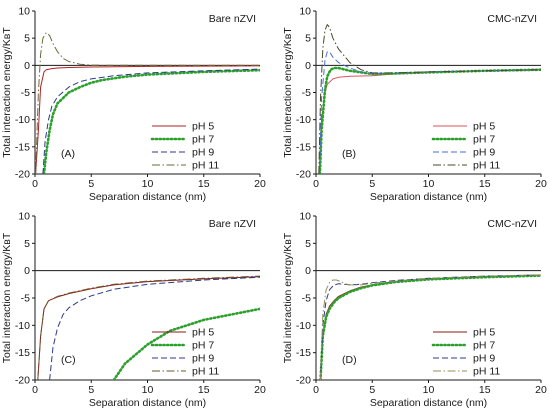  Describe the element at coordinates (68, 360) in the screenshot. I see `panel-letter: (C)` at that location.